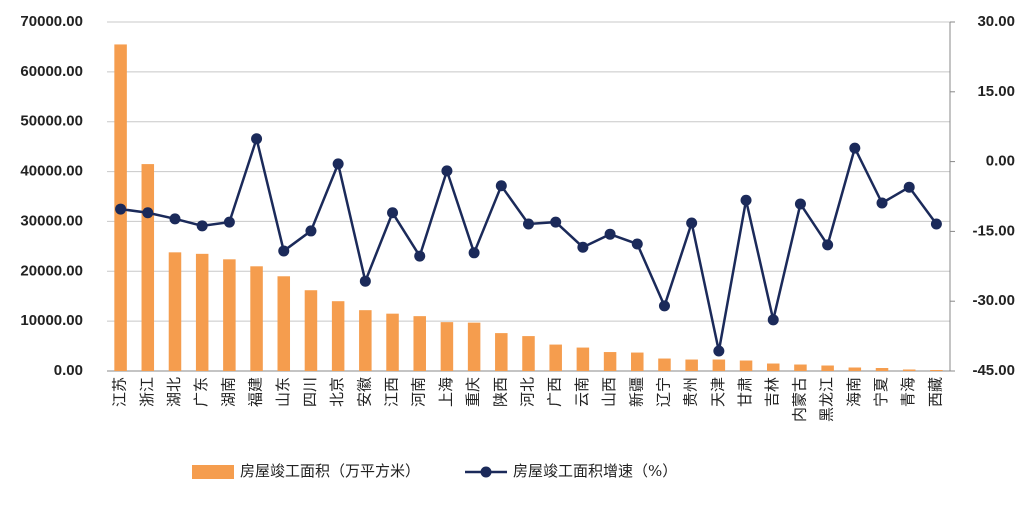  What do you see at coordinates (256, 392) in the screenshot?
I see `x-tick-label: 福建` at bounding box center [256, 392].